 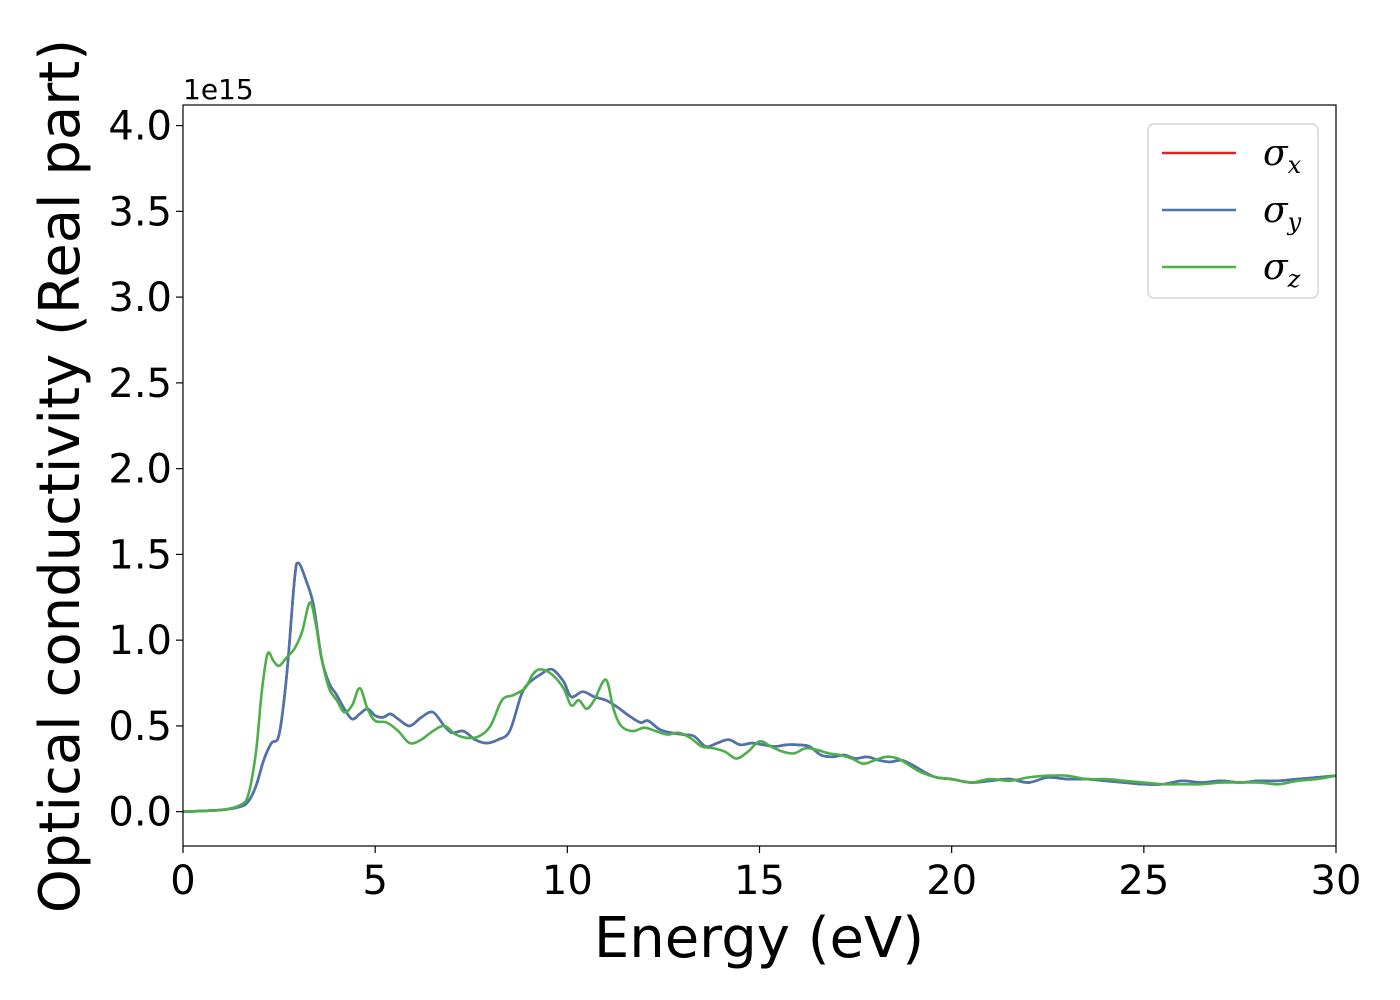 What do you see at coordinates (1233, 211) in the screenshot?
I see `legend: σx σy σz` at bounding box center [1233, 211].